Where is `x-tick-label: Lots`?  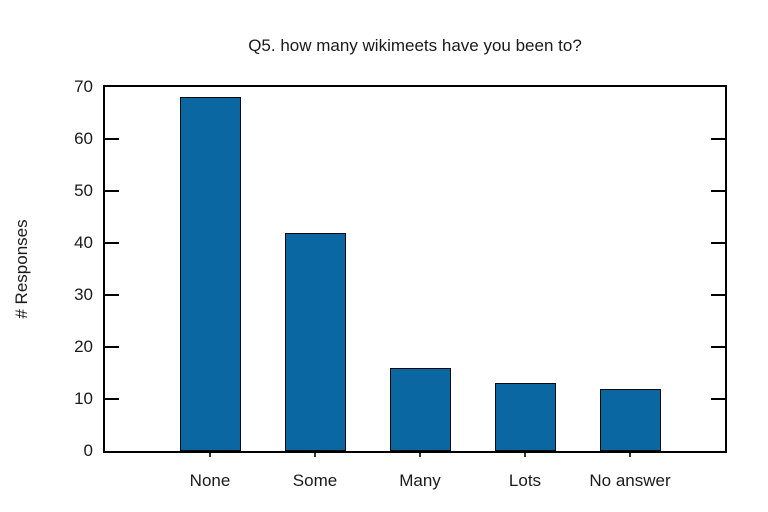
x-tick-label: Lots is located at coordinates (525, 480).